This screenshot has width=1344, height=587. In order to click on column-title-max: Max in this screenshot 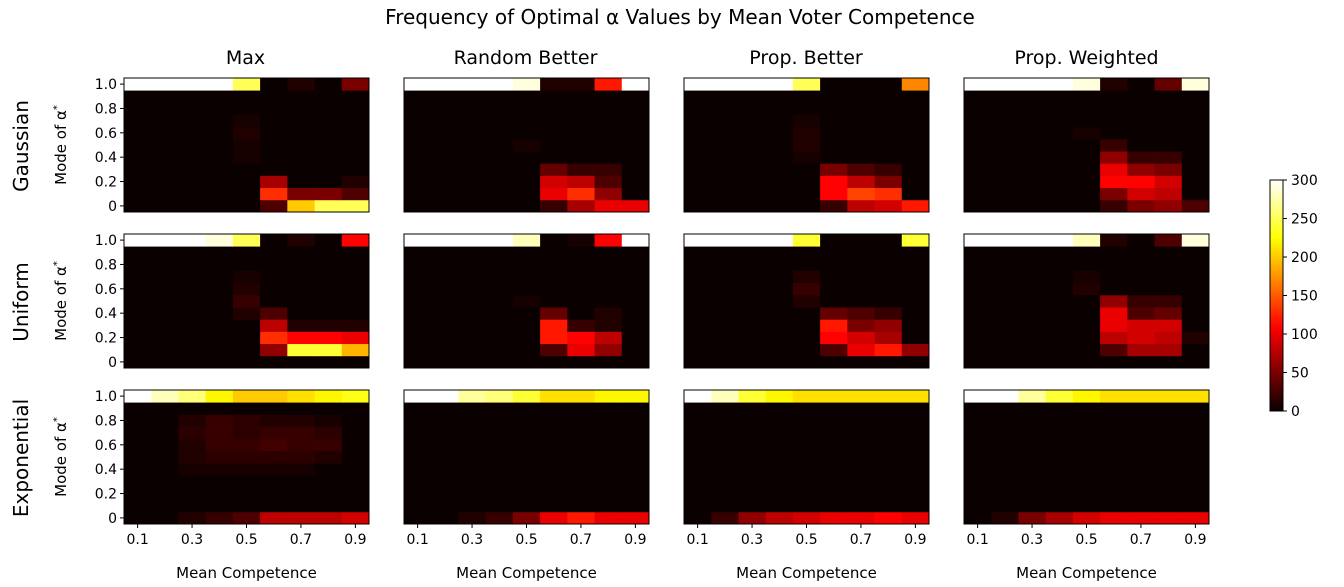, I will do `click(245, 58)`.